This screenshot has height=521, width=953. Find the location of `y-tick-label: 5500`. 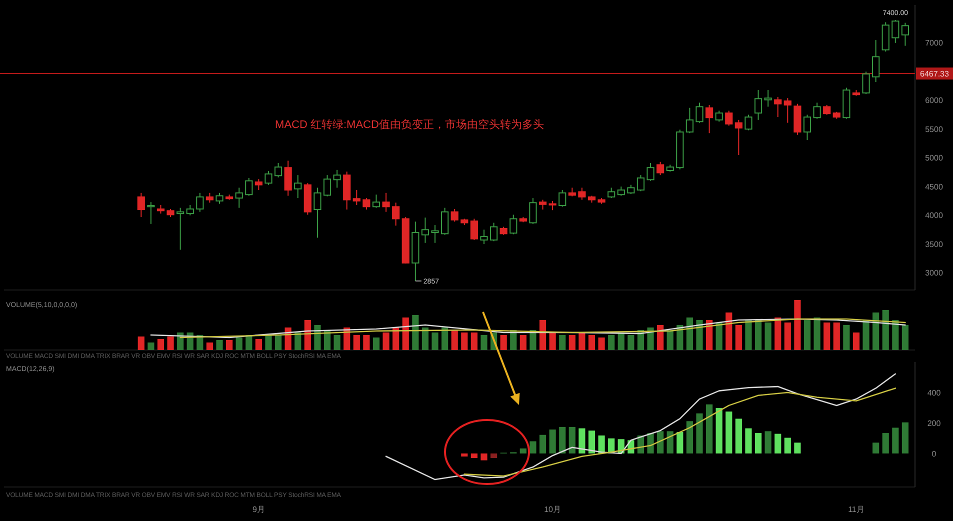

y-tick-label: 5500 is located at coordinates (934, 129).